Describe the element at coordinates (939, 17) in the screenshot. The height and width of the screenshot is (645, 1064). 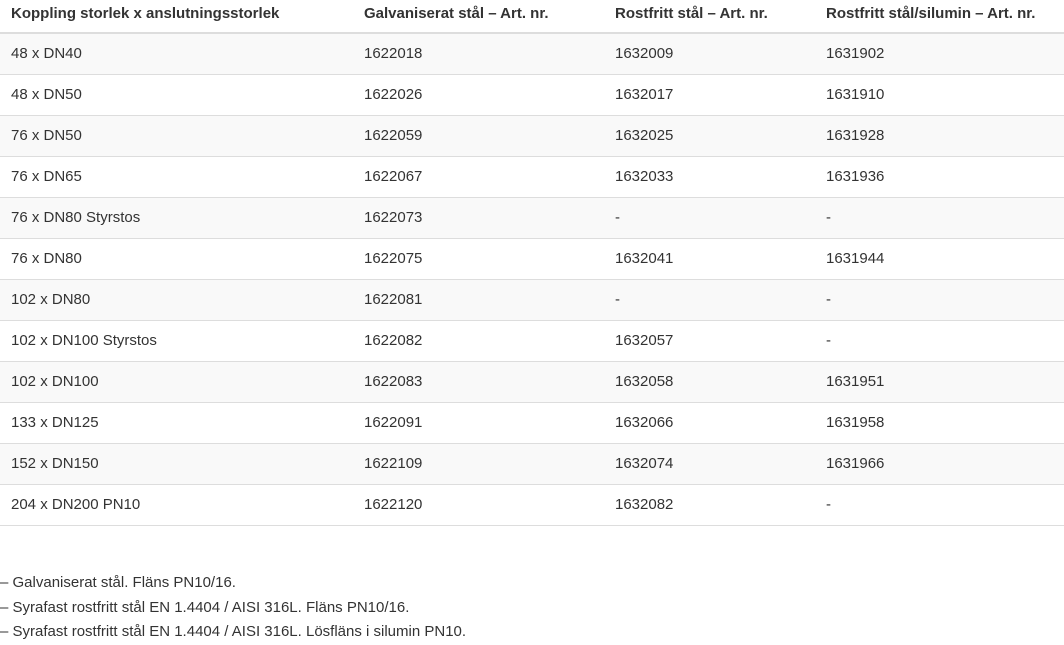
I see `column-header: Rostfritt stål/silumin – Art. nr.` at that location.